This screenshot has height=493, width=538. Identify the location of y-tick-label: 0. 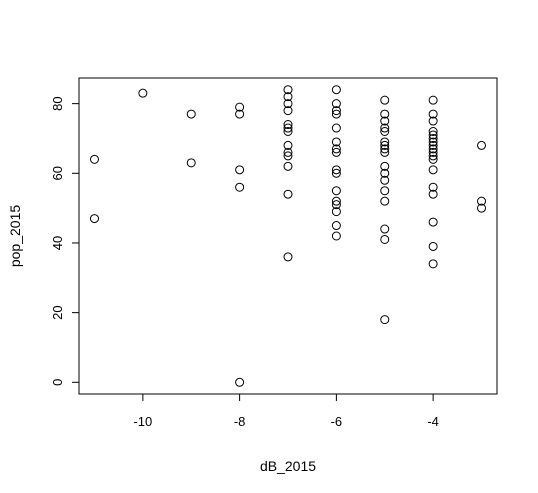
(57, 382).